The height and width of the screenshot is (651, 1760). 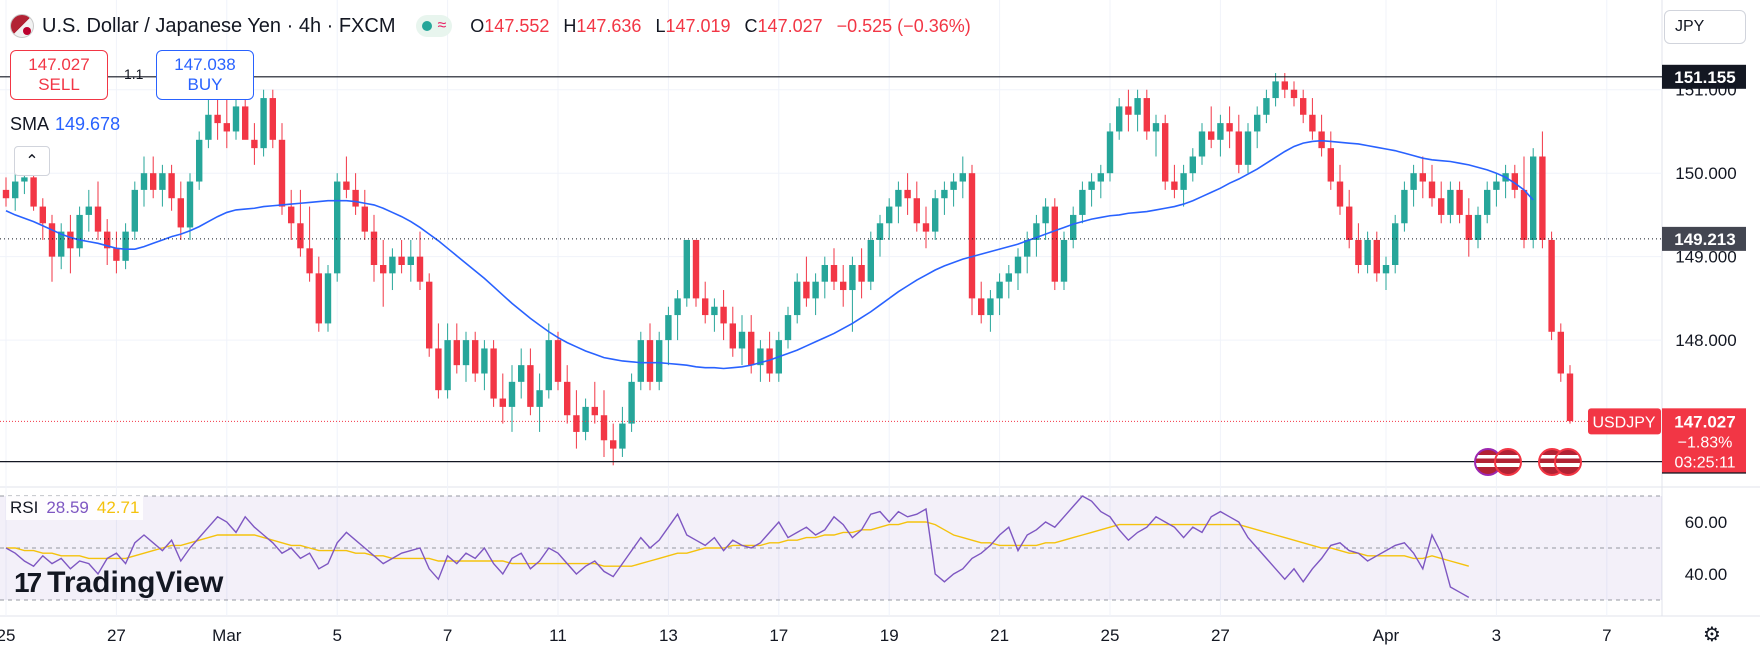 What do you see at coordinates (889, 635) in the screenshot?
I see `time-tick-label: 19` at bounding box center [889, 635].